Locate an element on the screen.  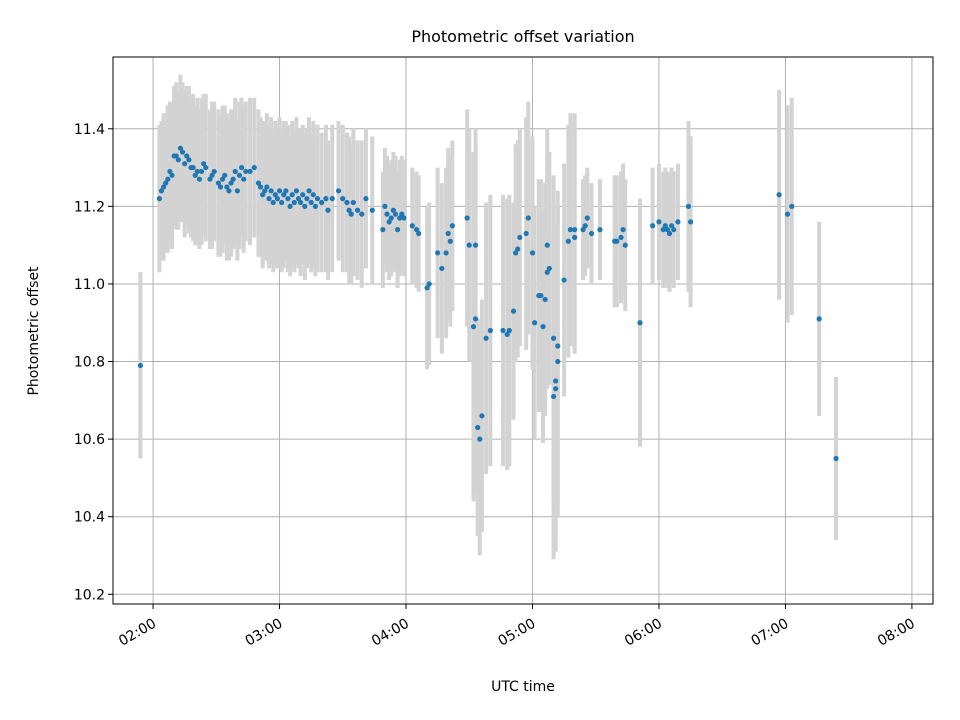
chart-title: Photometric offset variation is located at coordinates (522, 36).